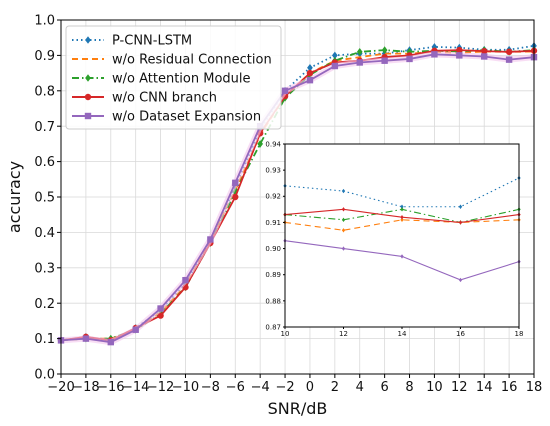 The height and width of the screenshot is (426, 550). I want to click on legend-label: w/o Attention Module, so click(181, 79).